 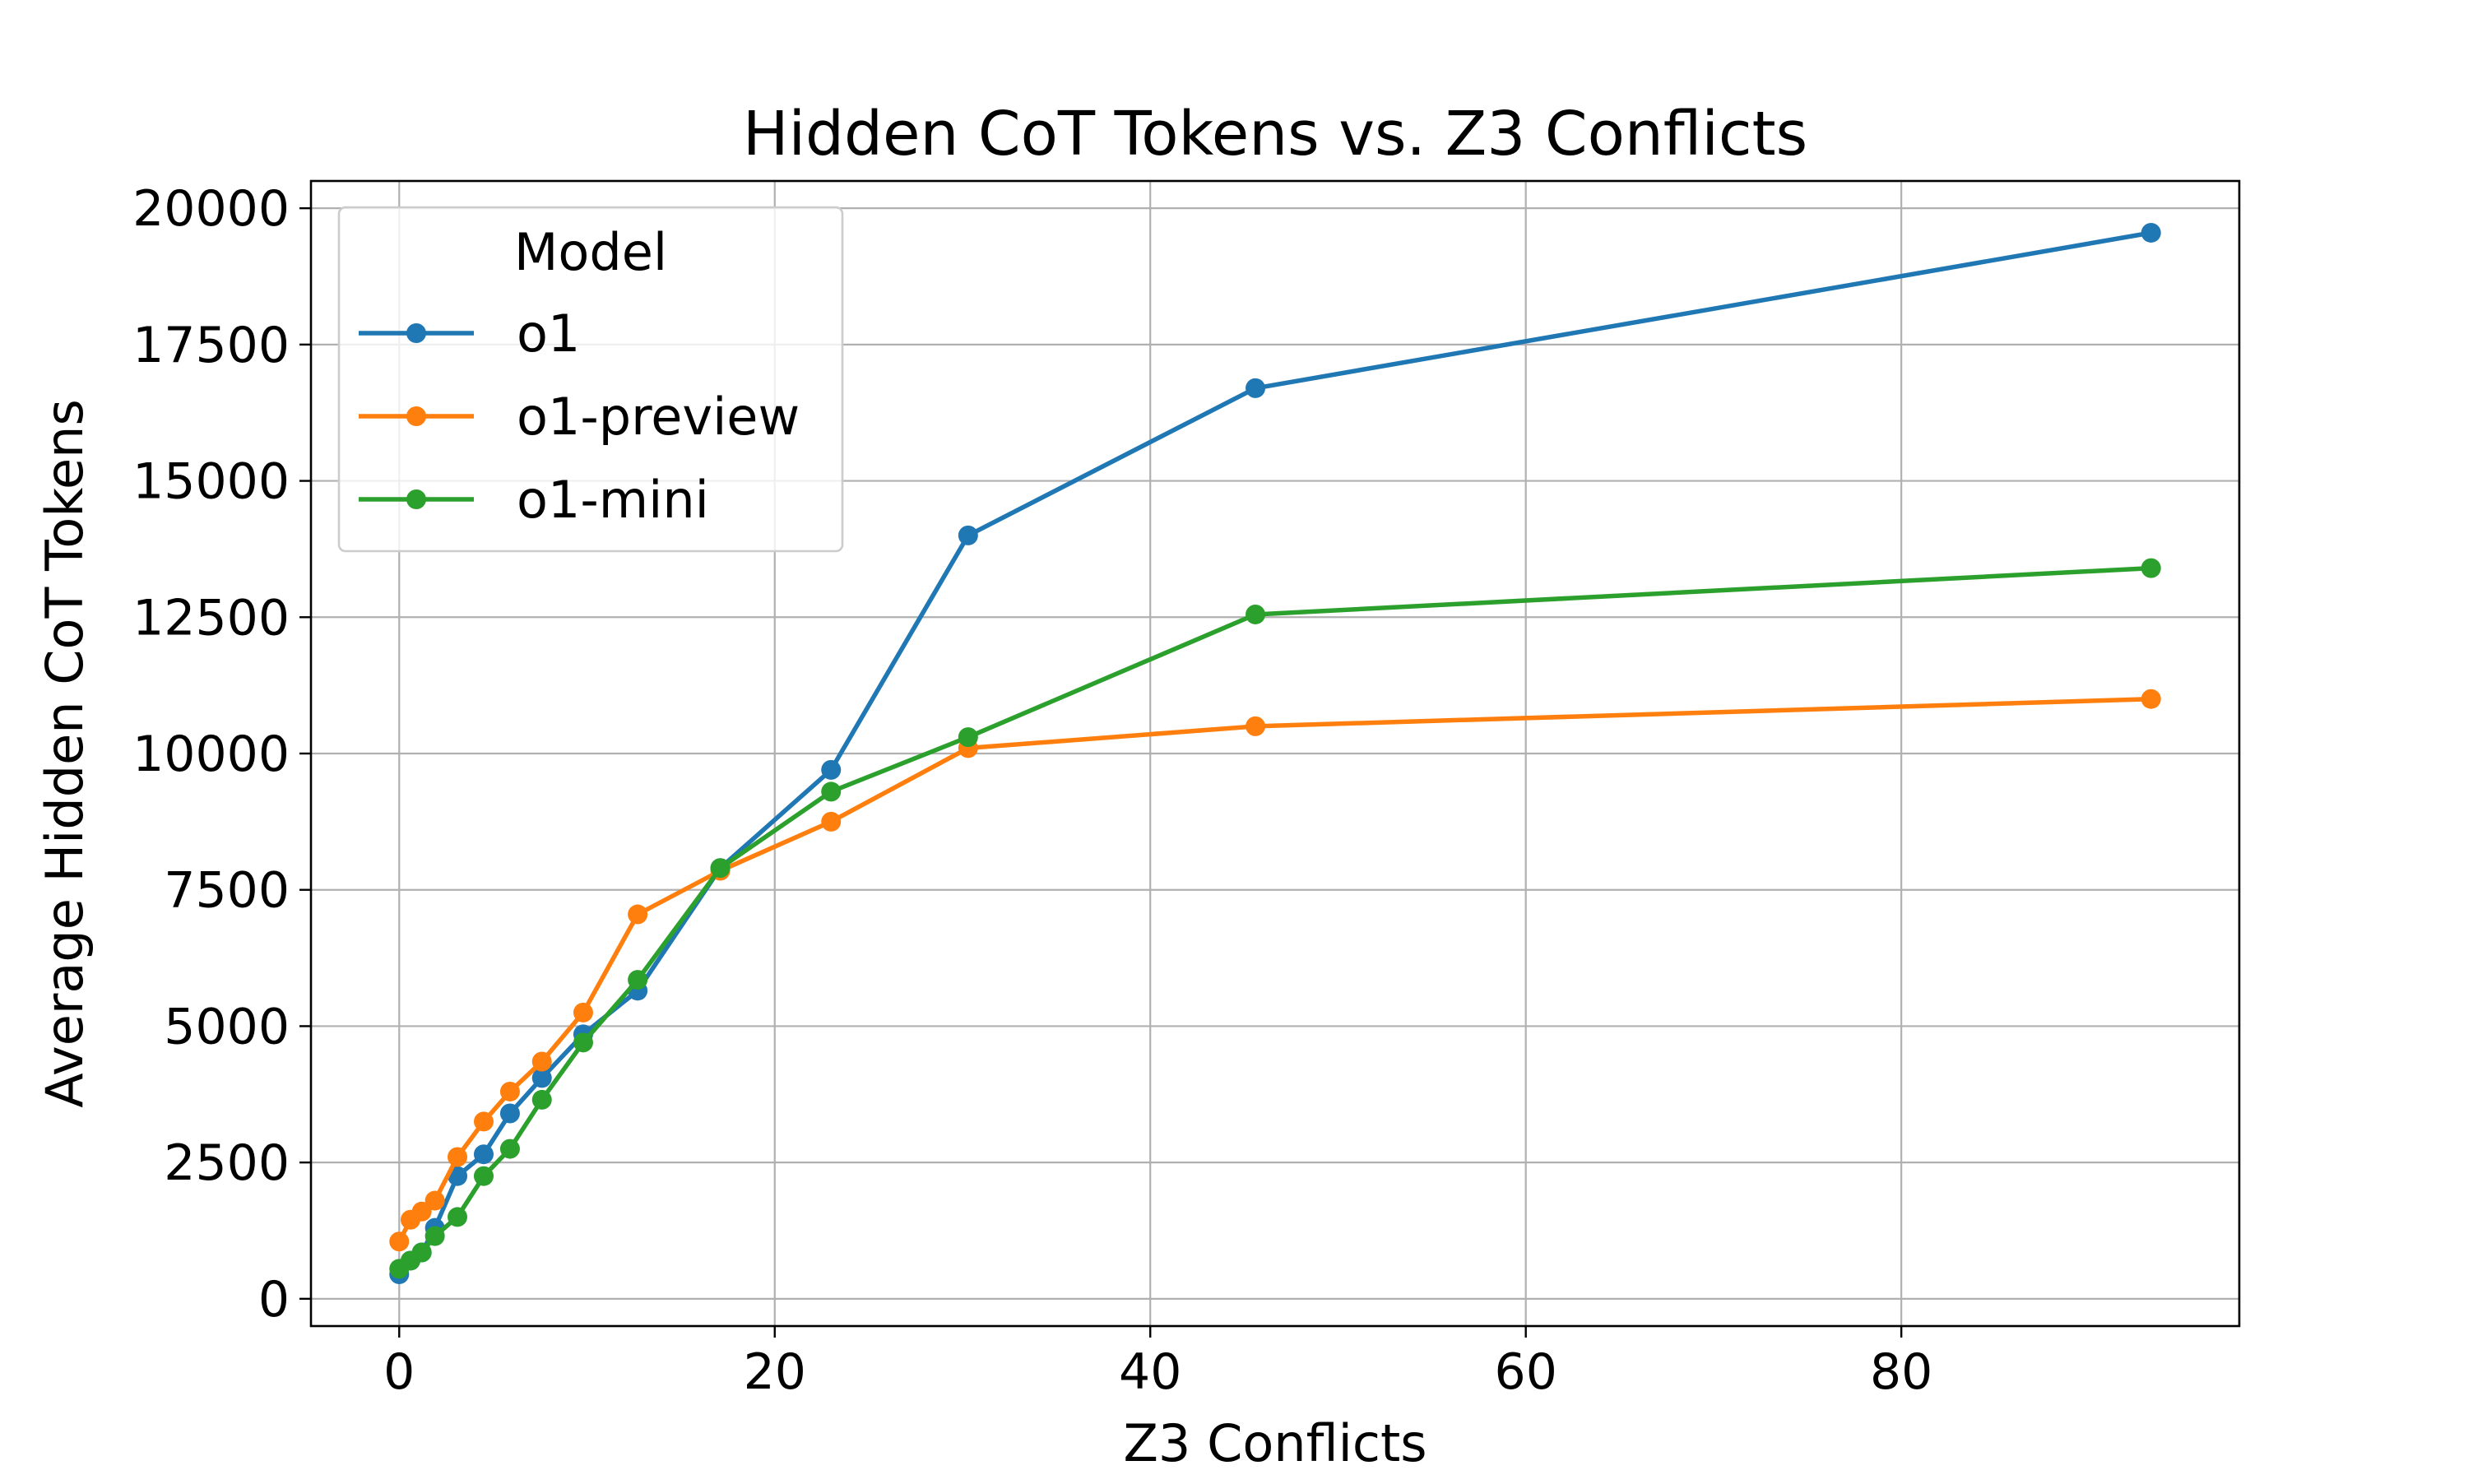 I want to click on y-tick-label: 10000, so click(x=211, y=754).